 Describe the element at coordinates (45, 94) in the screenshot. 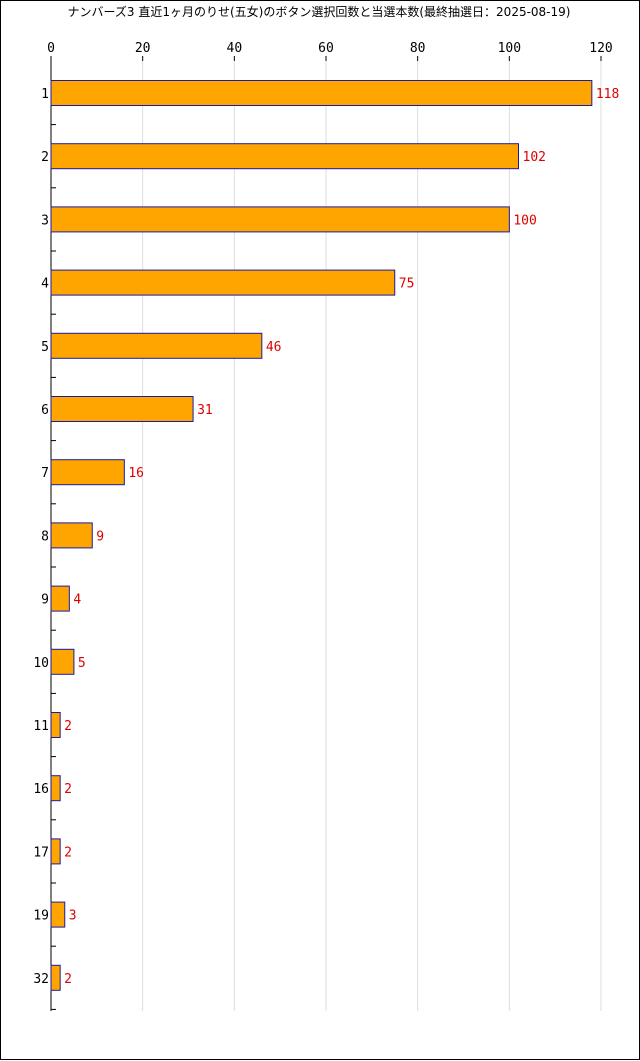

I see `y-tick-label: 1` at that location.